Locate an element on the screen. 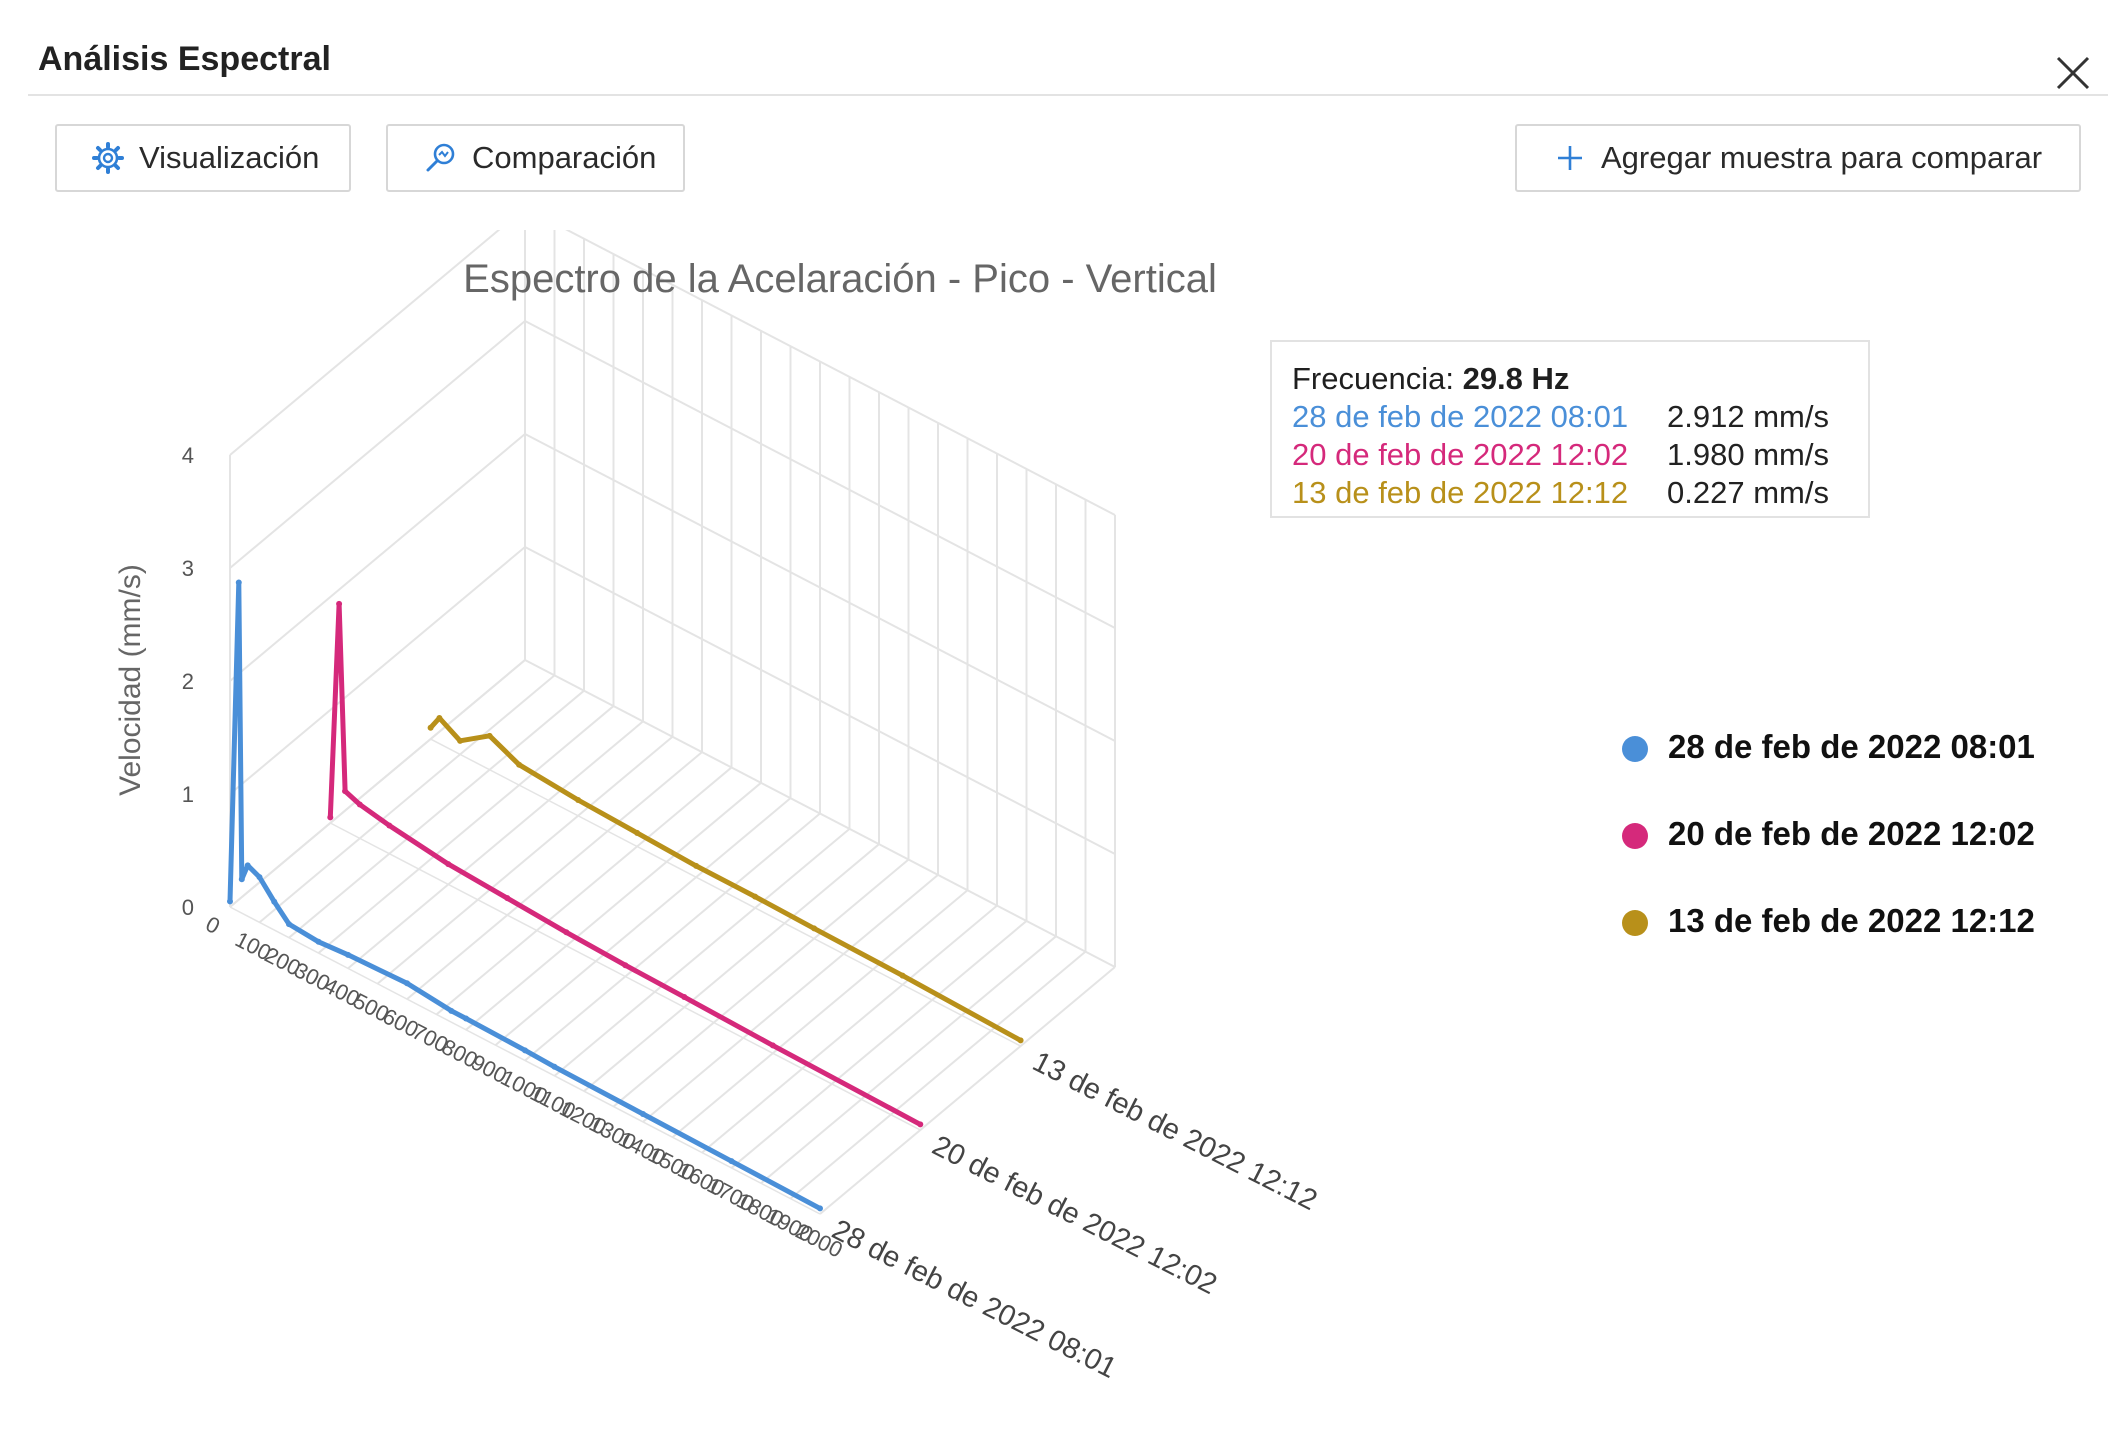 The height and width of the screenshot is (1448, 2117). y-axis-label: Velocidad (mm/s) is located at coordinates (130, 680).